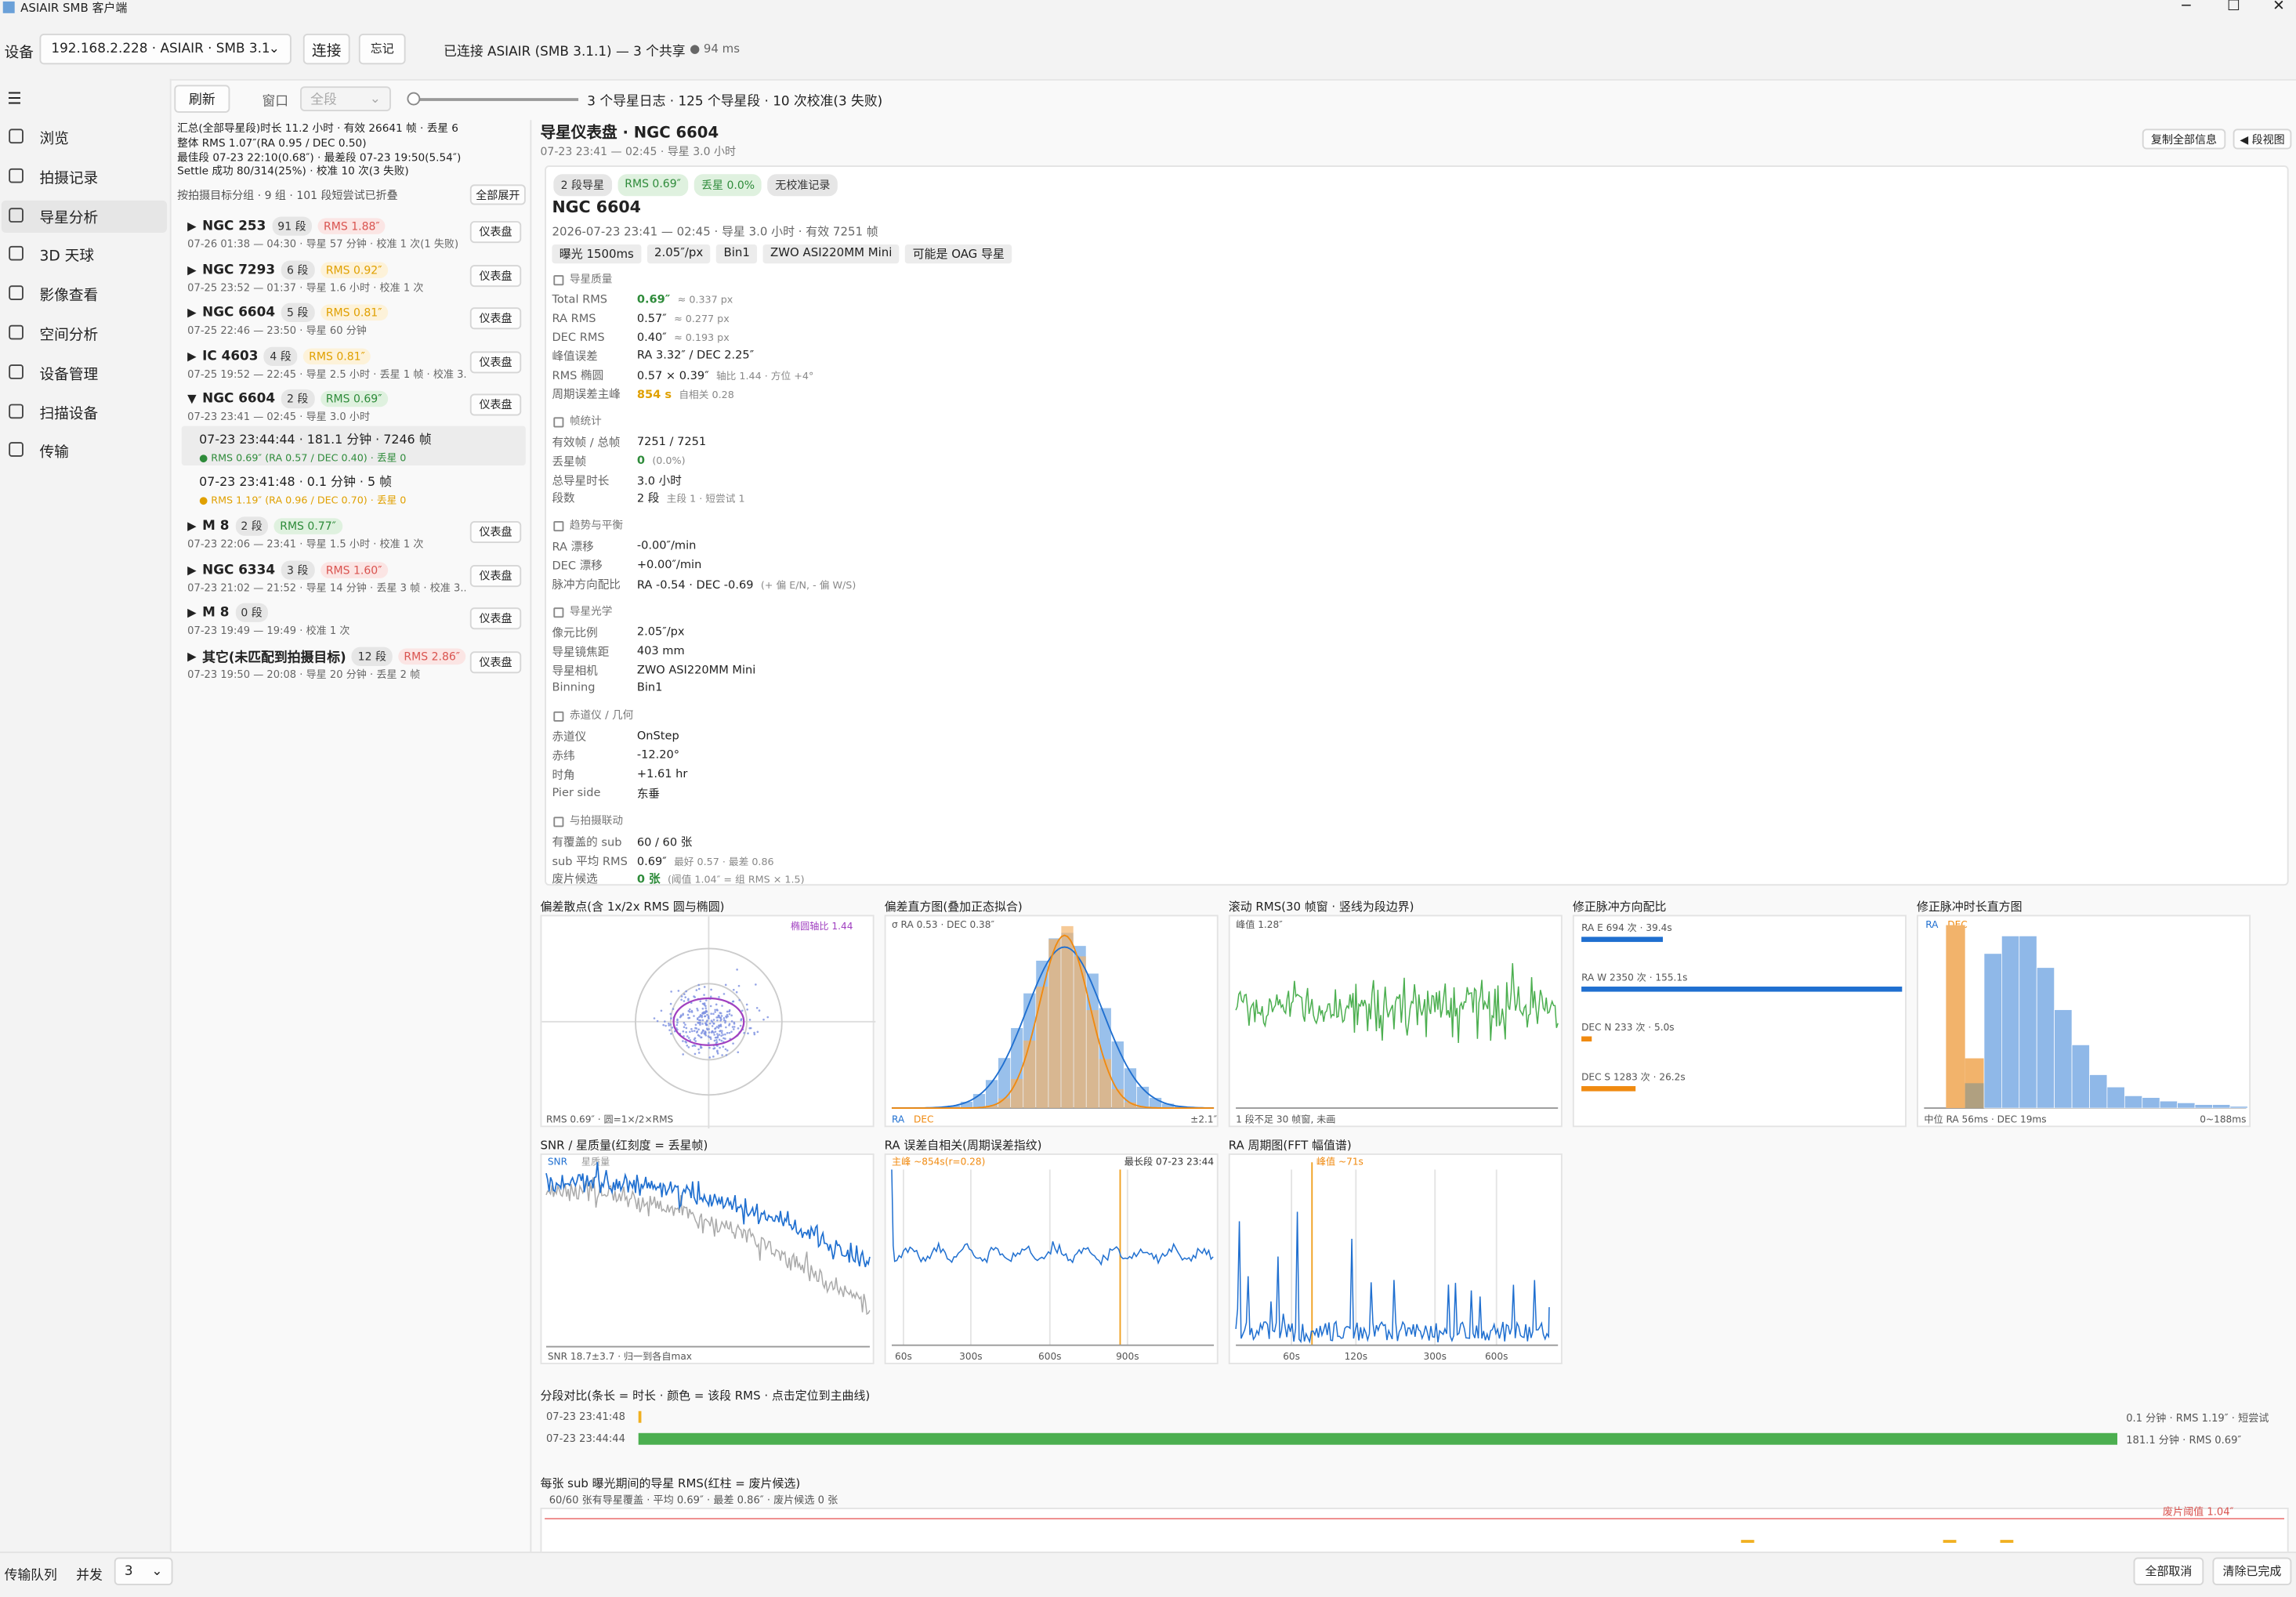 The width and height of the screenshot is (2296, 1597). I want to click on segment-title: 07-23 23:41:48 · 0.1 分钟 · 5 帧, so click(296, 483).